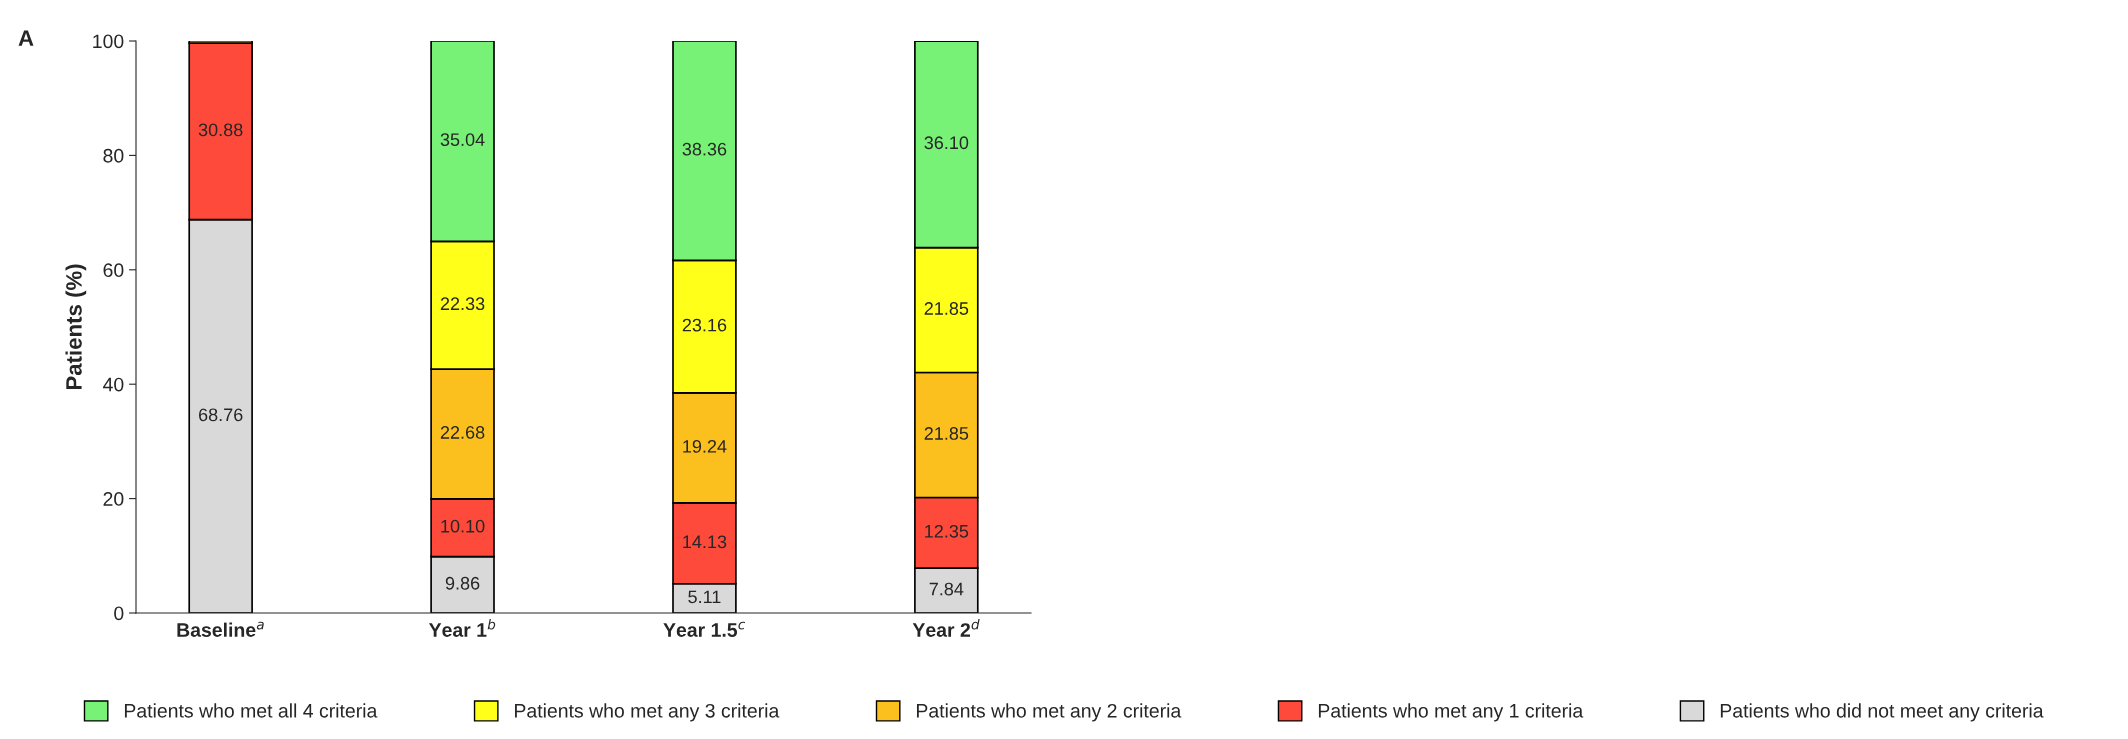  I want to click on legend-label: Patients who met all 4 criteria, so click(251, 710).